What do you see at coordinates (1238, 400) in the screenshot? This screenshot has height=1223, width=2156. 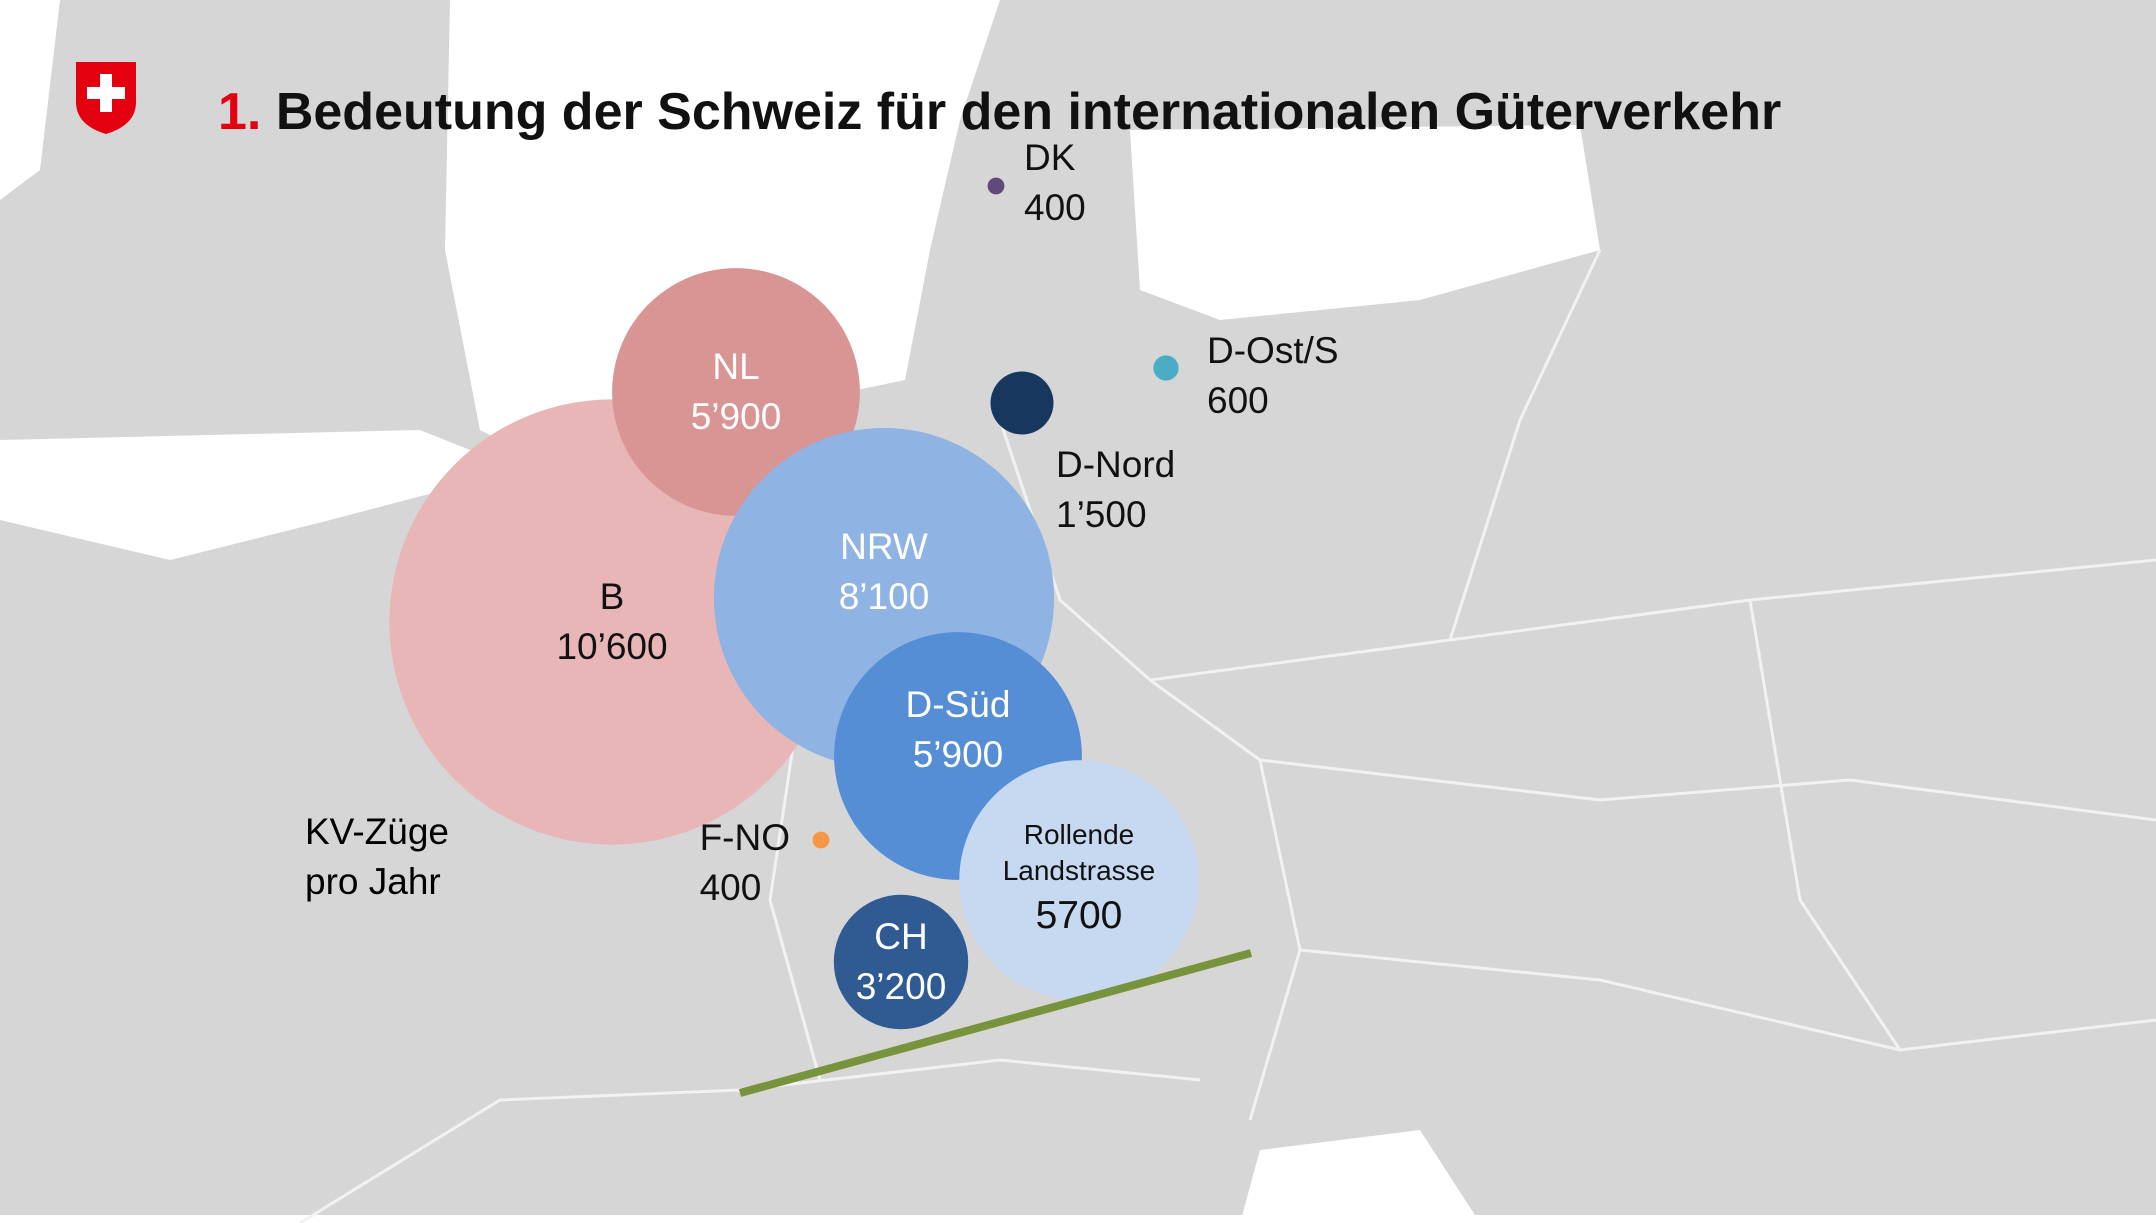 I see `bubble-value: 600` at bounding box center [1238, 400].